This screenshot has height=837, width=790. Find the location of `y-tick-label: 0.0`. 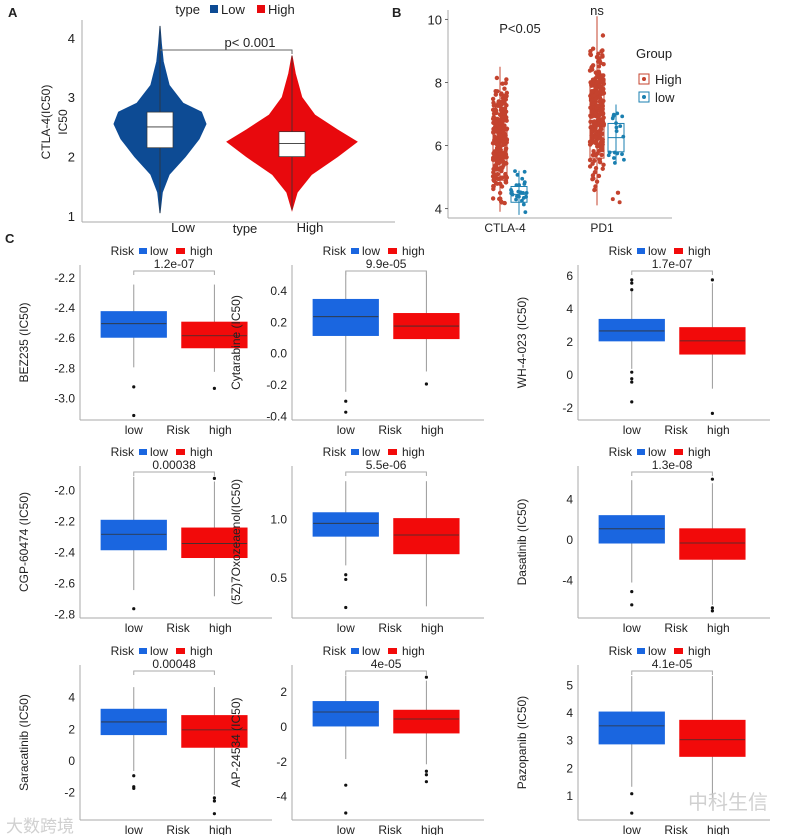

y-tick-label: 0.0 is located at coordinates (278, 354).